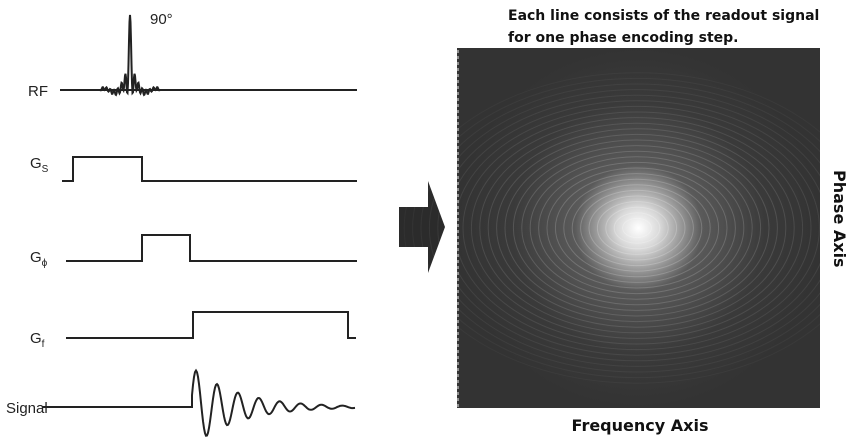 This screenshot has height=442, width=853. I want to click on caption-line: Each line consists of the readout signal, so click(663, 16).